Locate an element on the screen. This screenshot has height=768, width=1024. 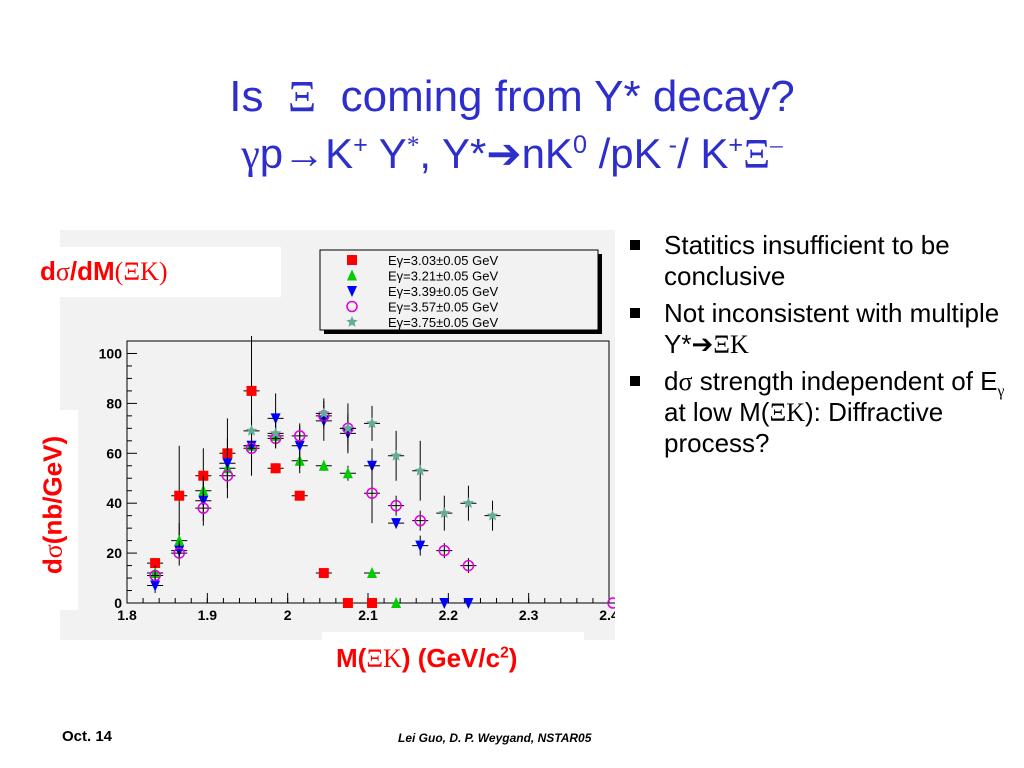
slide-title-line2: γp→K+ Y*, Y*➔nK0 /pK -/ K+Ξ– is located at coordinates (512, 154).